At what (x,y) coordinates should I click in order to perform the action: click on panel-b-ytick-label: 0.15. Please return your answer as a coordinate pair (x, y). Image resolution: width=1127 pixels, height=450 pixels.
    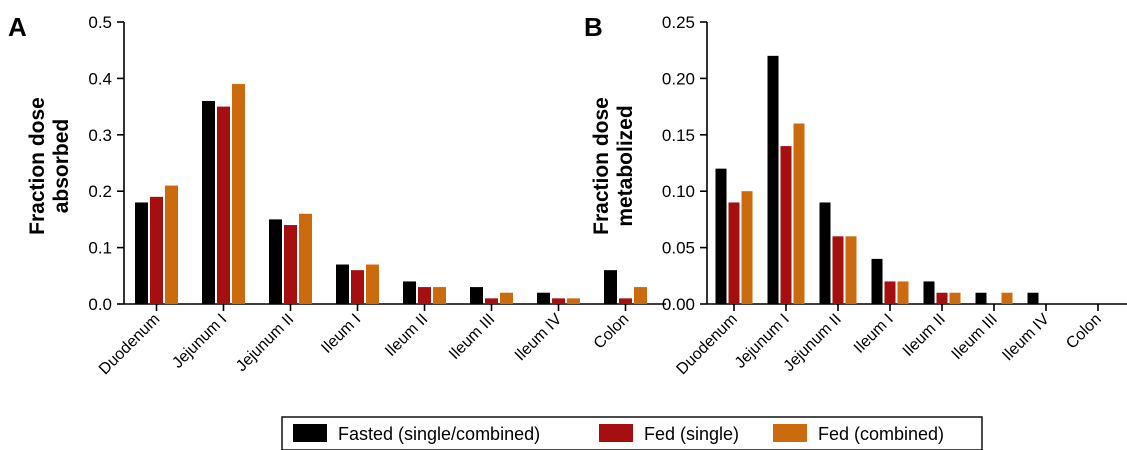
    Looking at the image, I should click on (678, 135).